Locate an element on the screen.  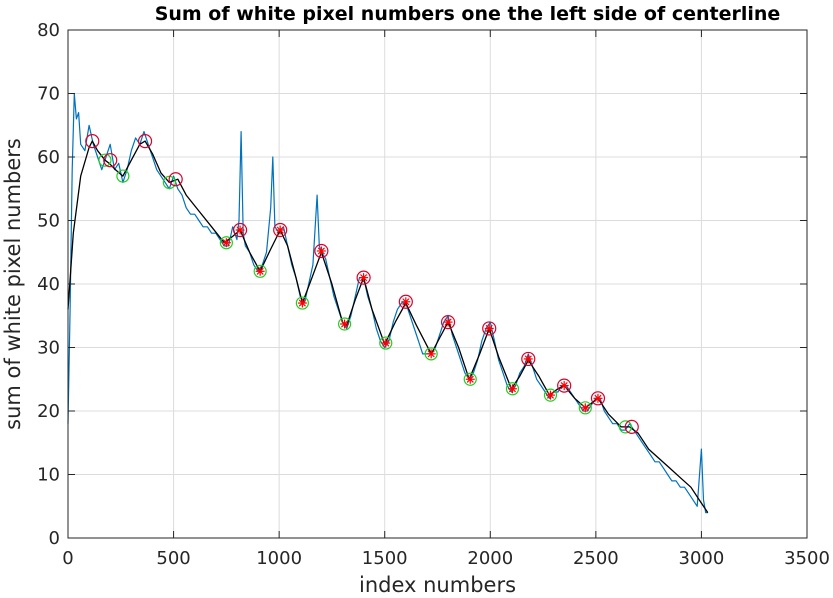
y-tick-label: 40 is located at coordinates (48, 284).